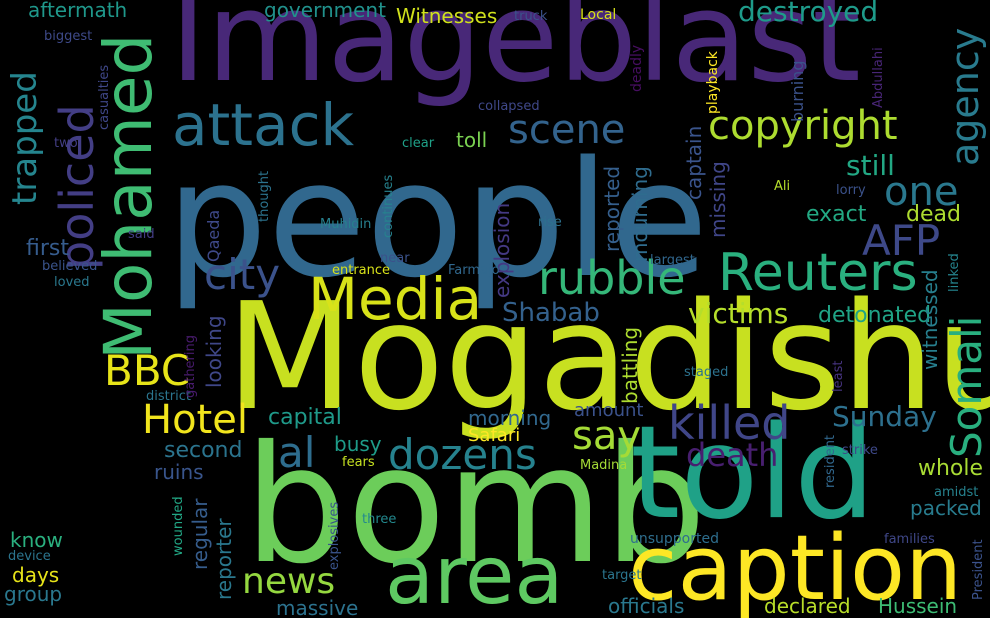 The image size is (990, 618). I want to click on word: still, so click(870, 165).